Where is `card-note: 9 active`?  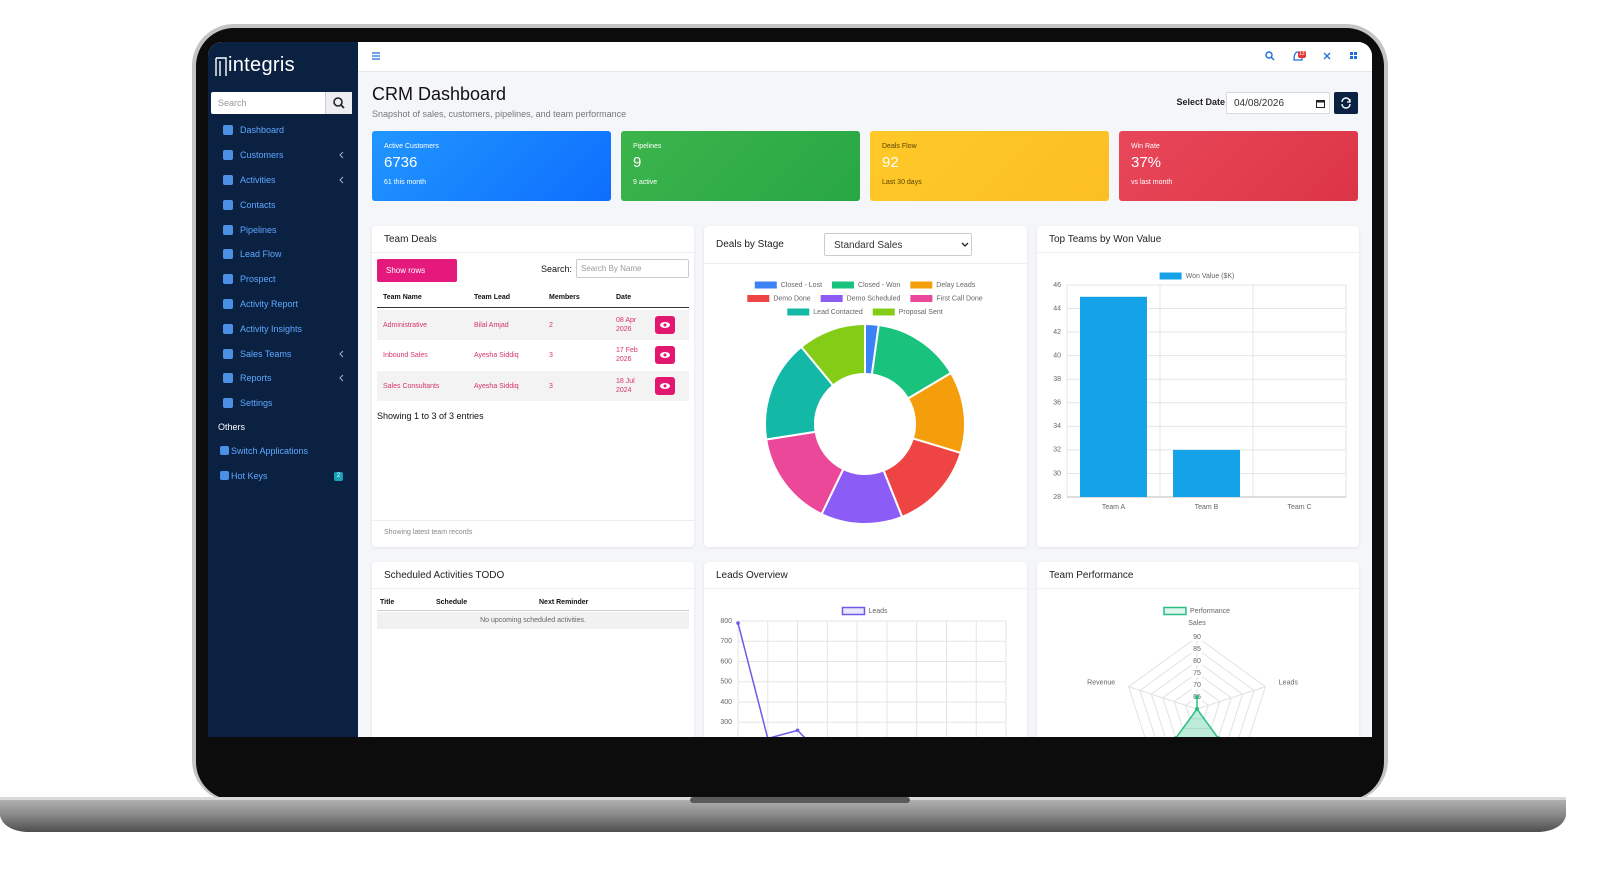 card-note: 9 active is located at coordinates (645, 182).